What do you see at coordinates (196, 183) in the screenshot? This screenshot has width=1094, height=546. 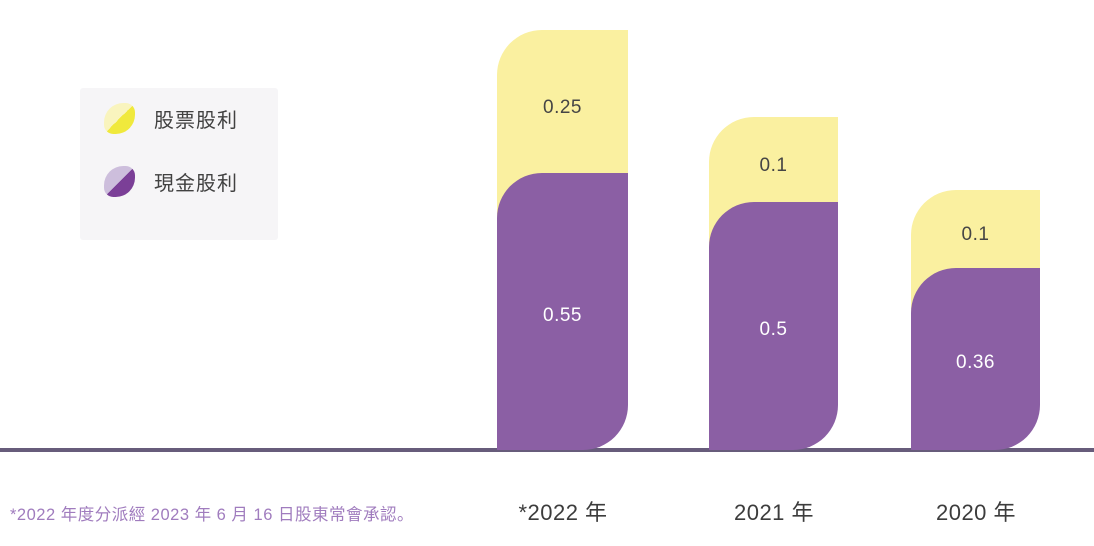 I see `legend-label-cash-dividend: 現金股利` at bounding box center [196, 183].